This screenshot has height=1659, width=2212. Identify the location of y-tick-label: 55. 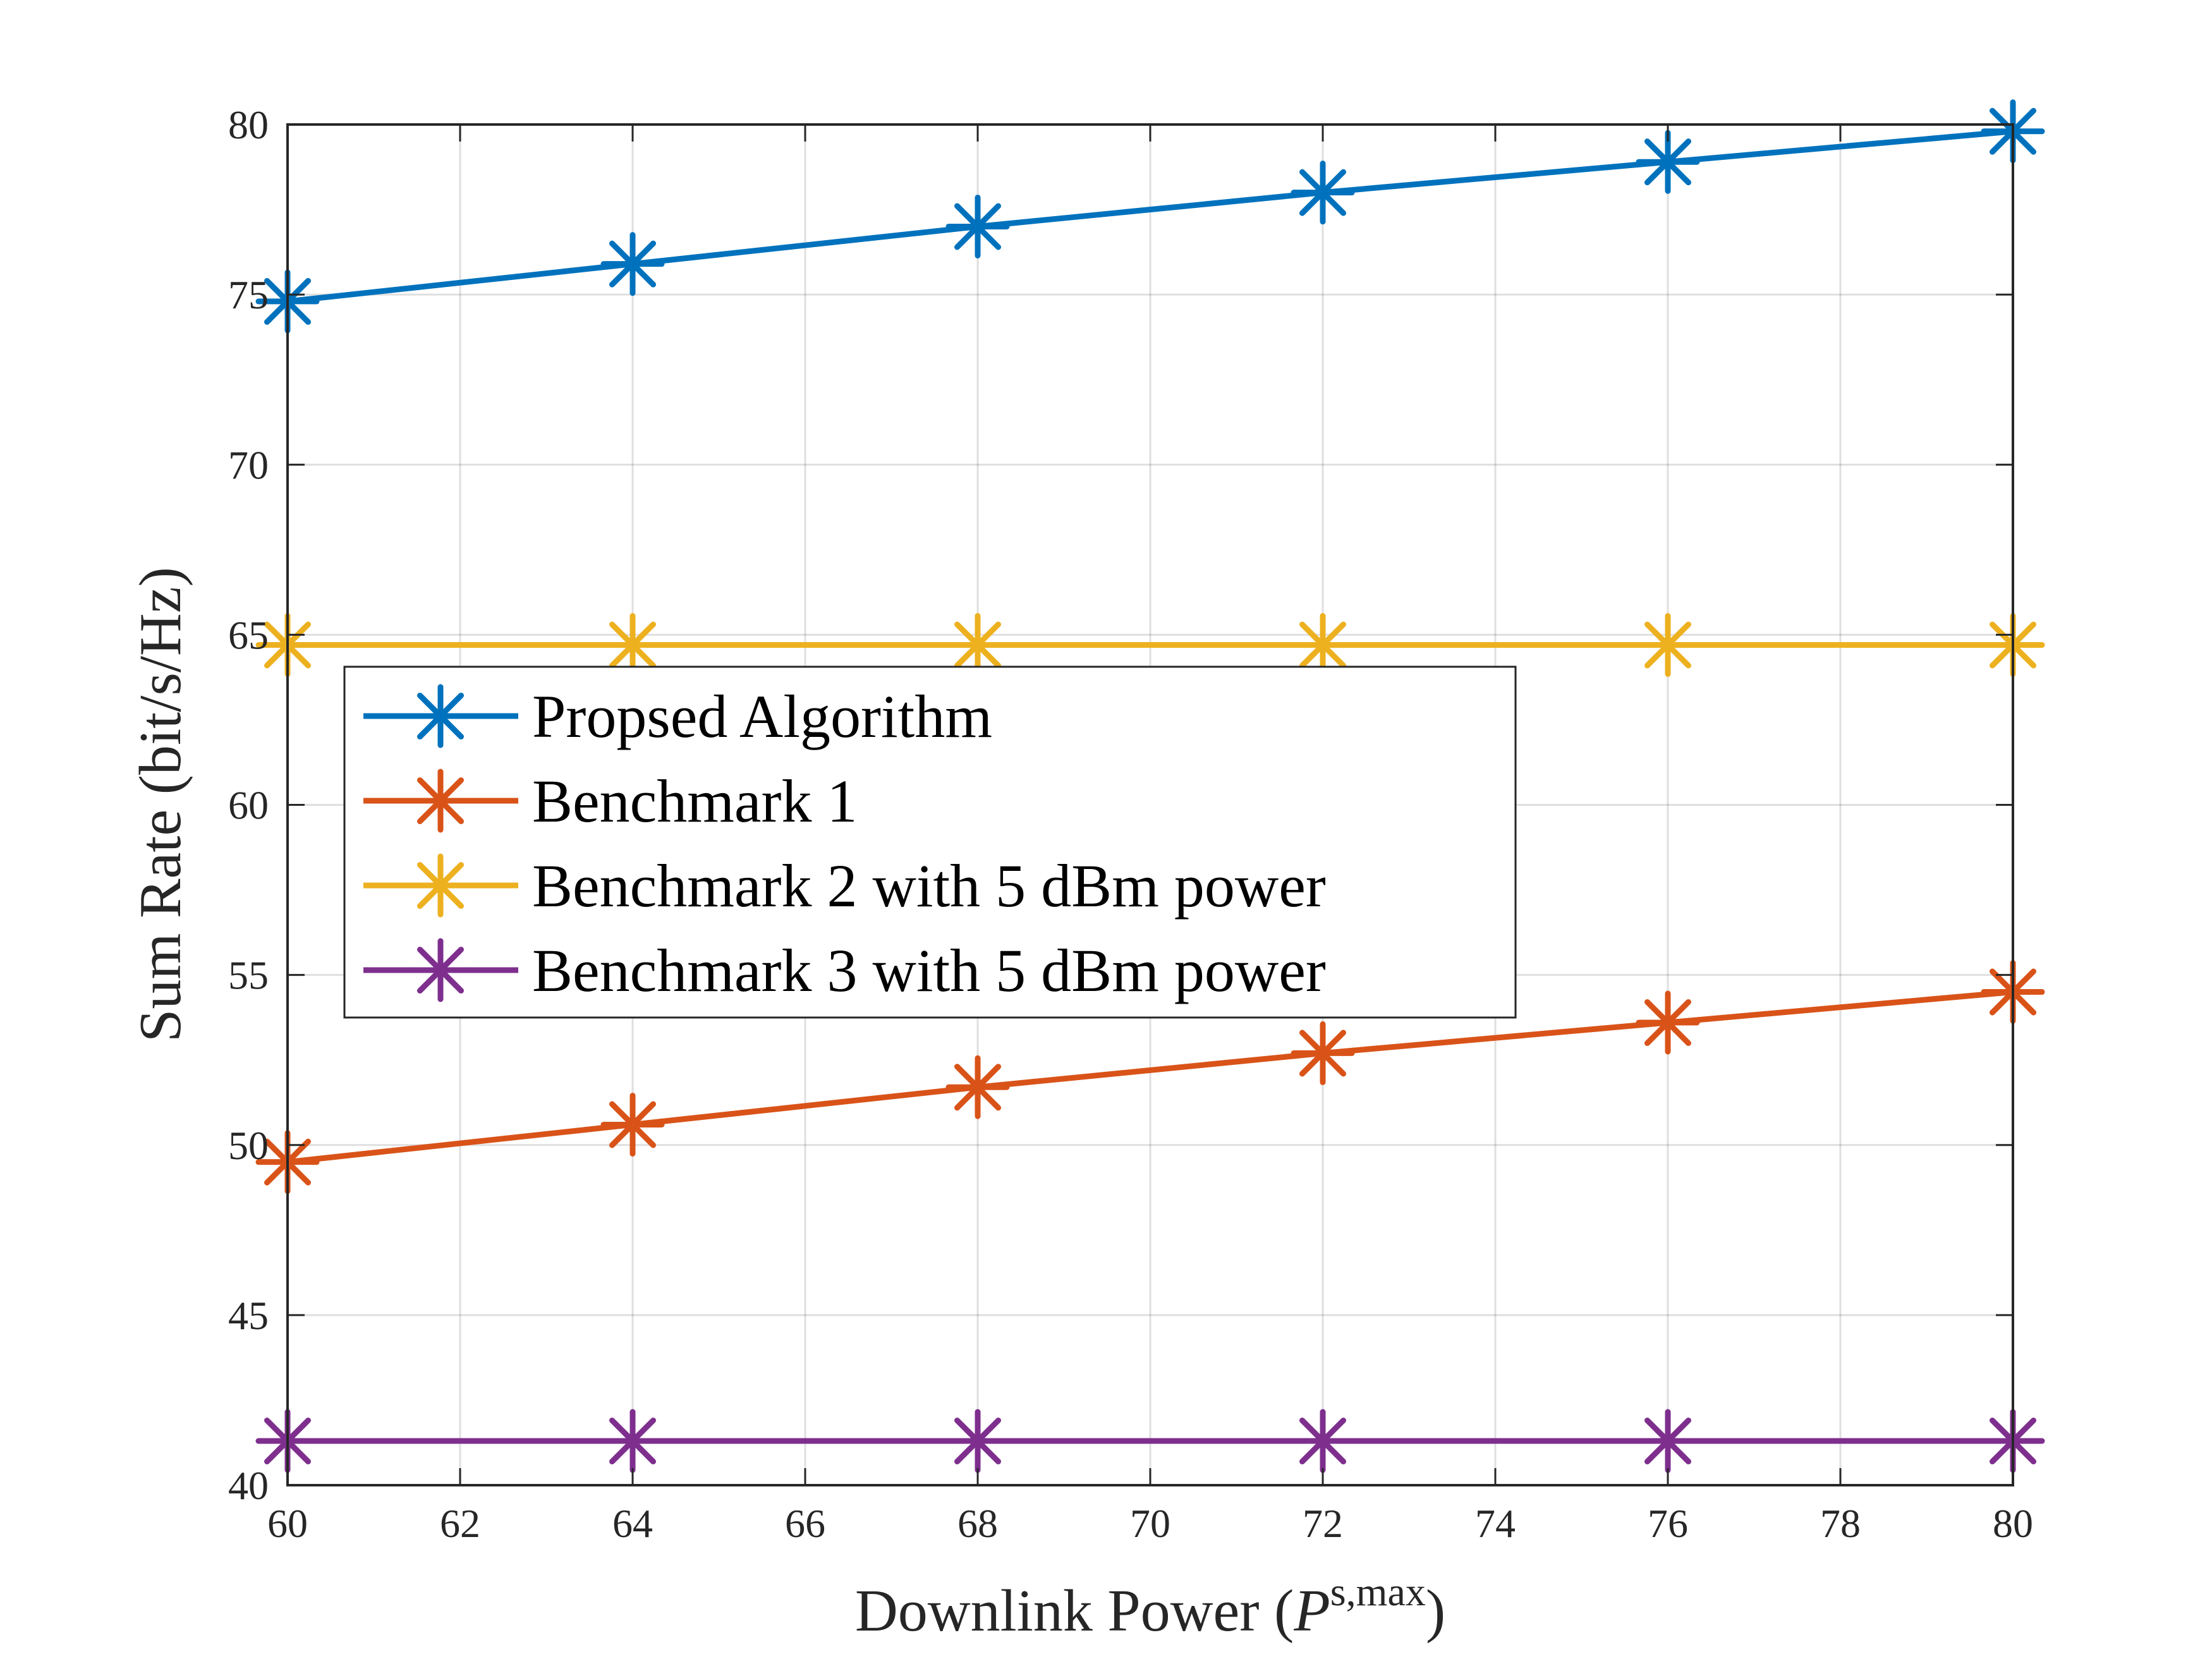
(248, 975).